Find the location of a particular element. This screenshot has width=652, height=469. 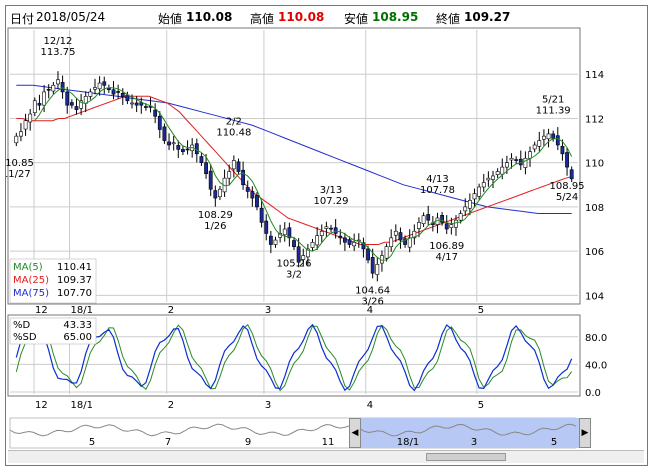

stochastic-x-tick: 18/1 is located at coordinates (82, 405).